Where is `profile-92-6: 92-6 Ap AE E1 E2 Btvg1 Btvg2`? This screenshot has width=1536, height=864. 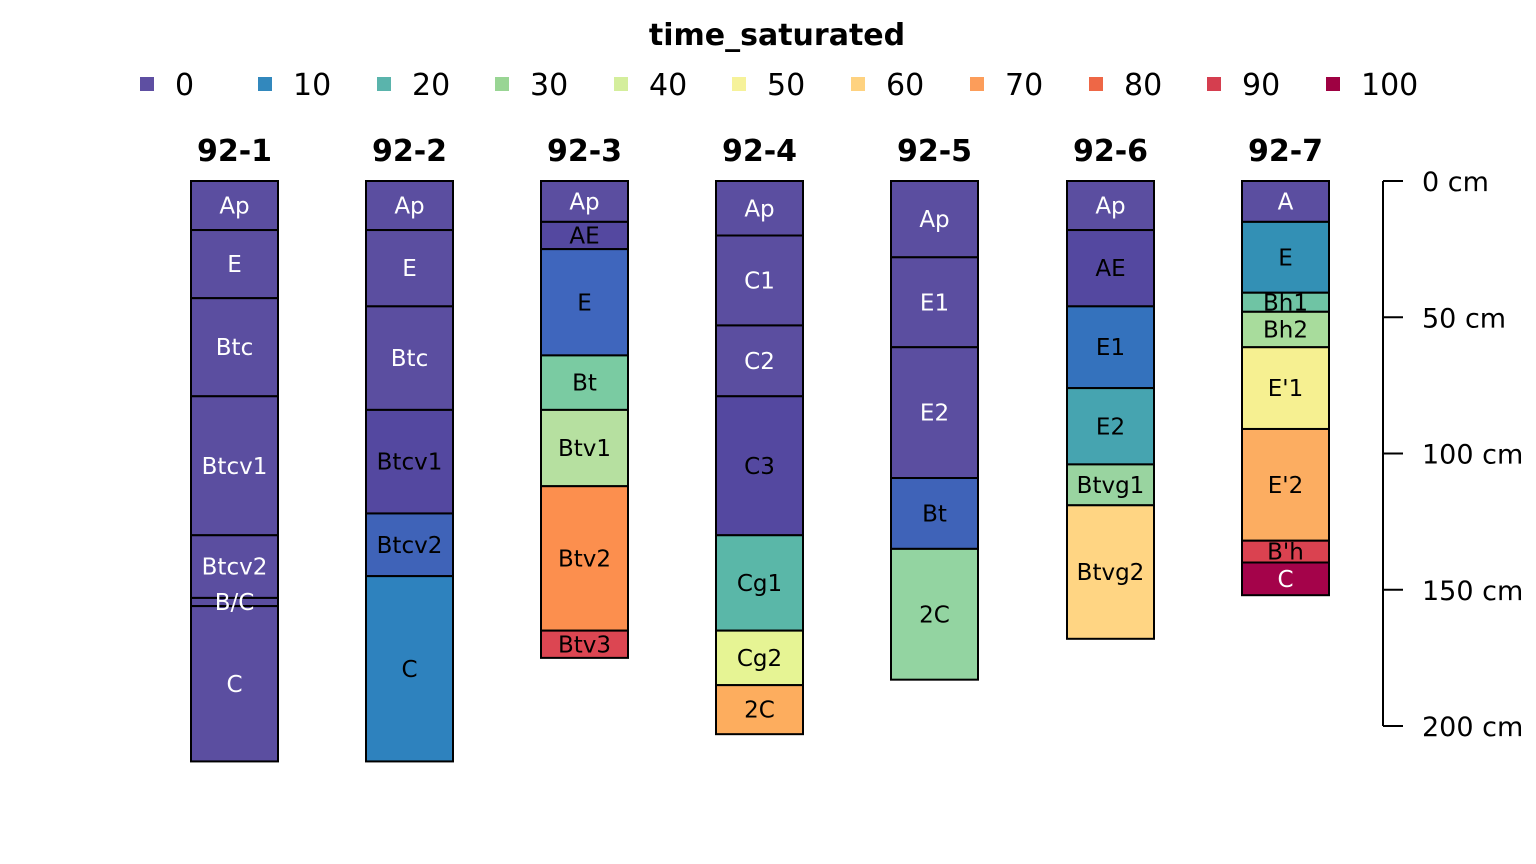
profile-92-6: 92-6 Ap AE E1 E2 Btvg1 Btvg2 is located at coordinates (1110, 387).